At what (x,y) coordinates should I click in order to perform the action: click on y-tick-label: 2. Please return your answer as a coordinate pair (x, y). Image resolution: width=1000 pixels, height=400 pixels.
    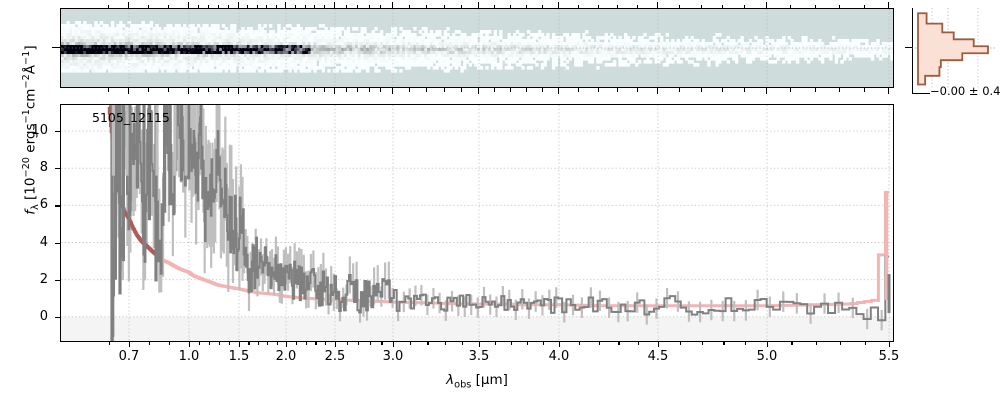
    Looking at the image, I should click on (43, 279).